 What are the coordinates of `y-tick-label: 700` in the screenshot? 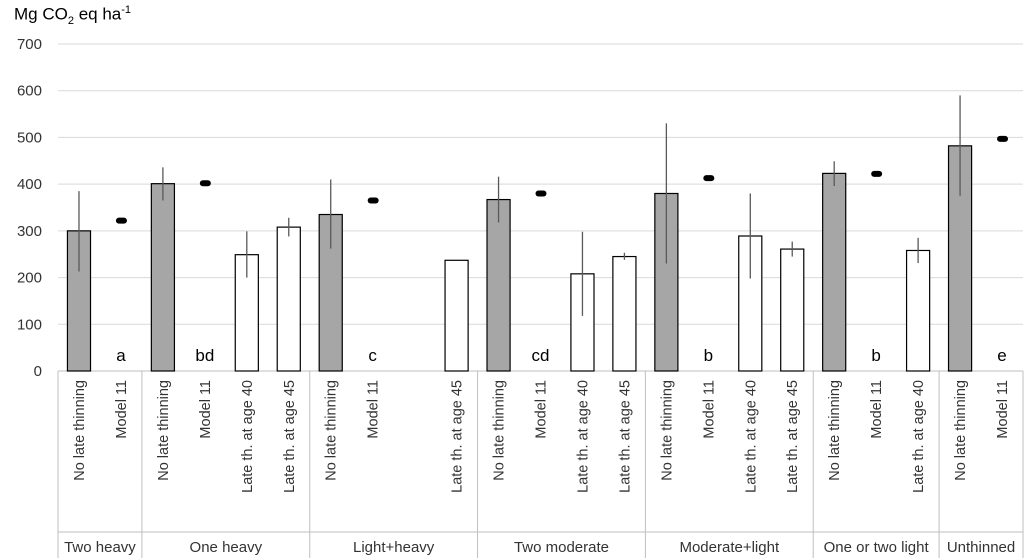 It's located at (29, 44).